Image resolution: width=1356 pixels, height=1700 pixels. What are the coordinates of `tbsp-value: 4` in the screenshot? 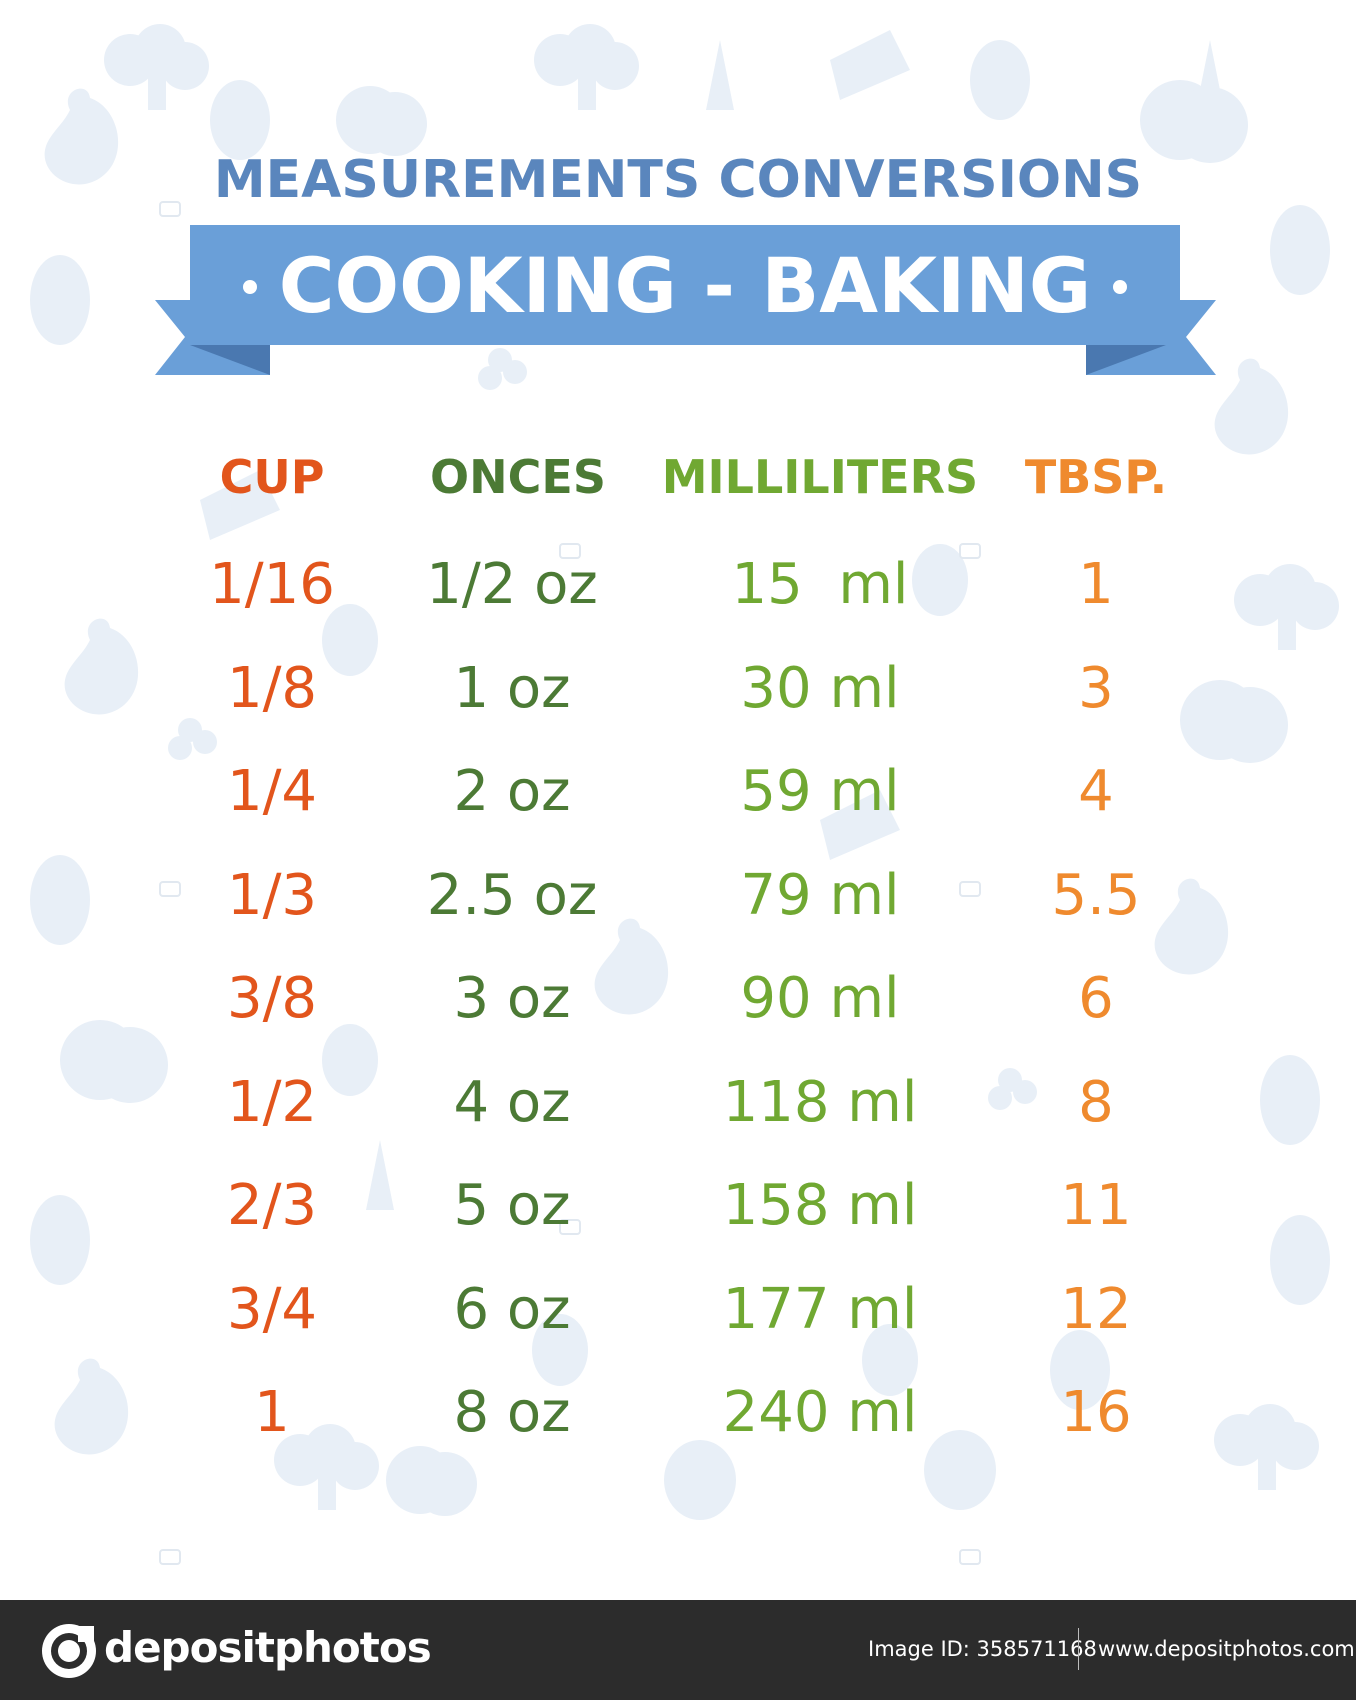 It's located at (1096, 791).